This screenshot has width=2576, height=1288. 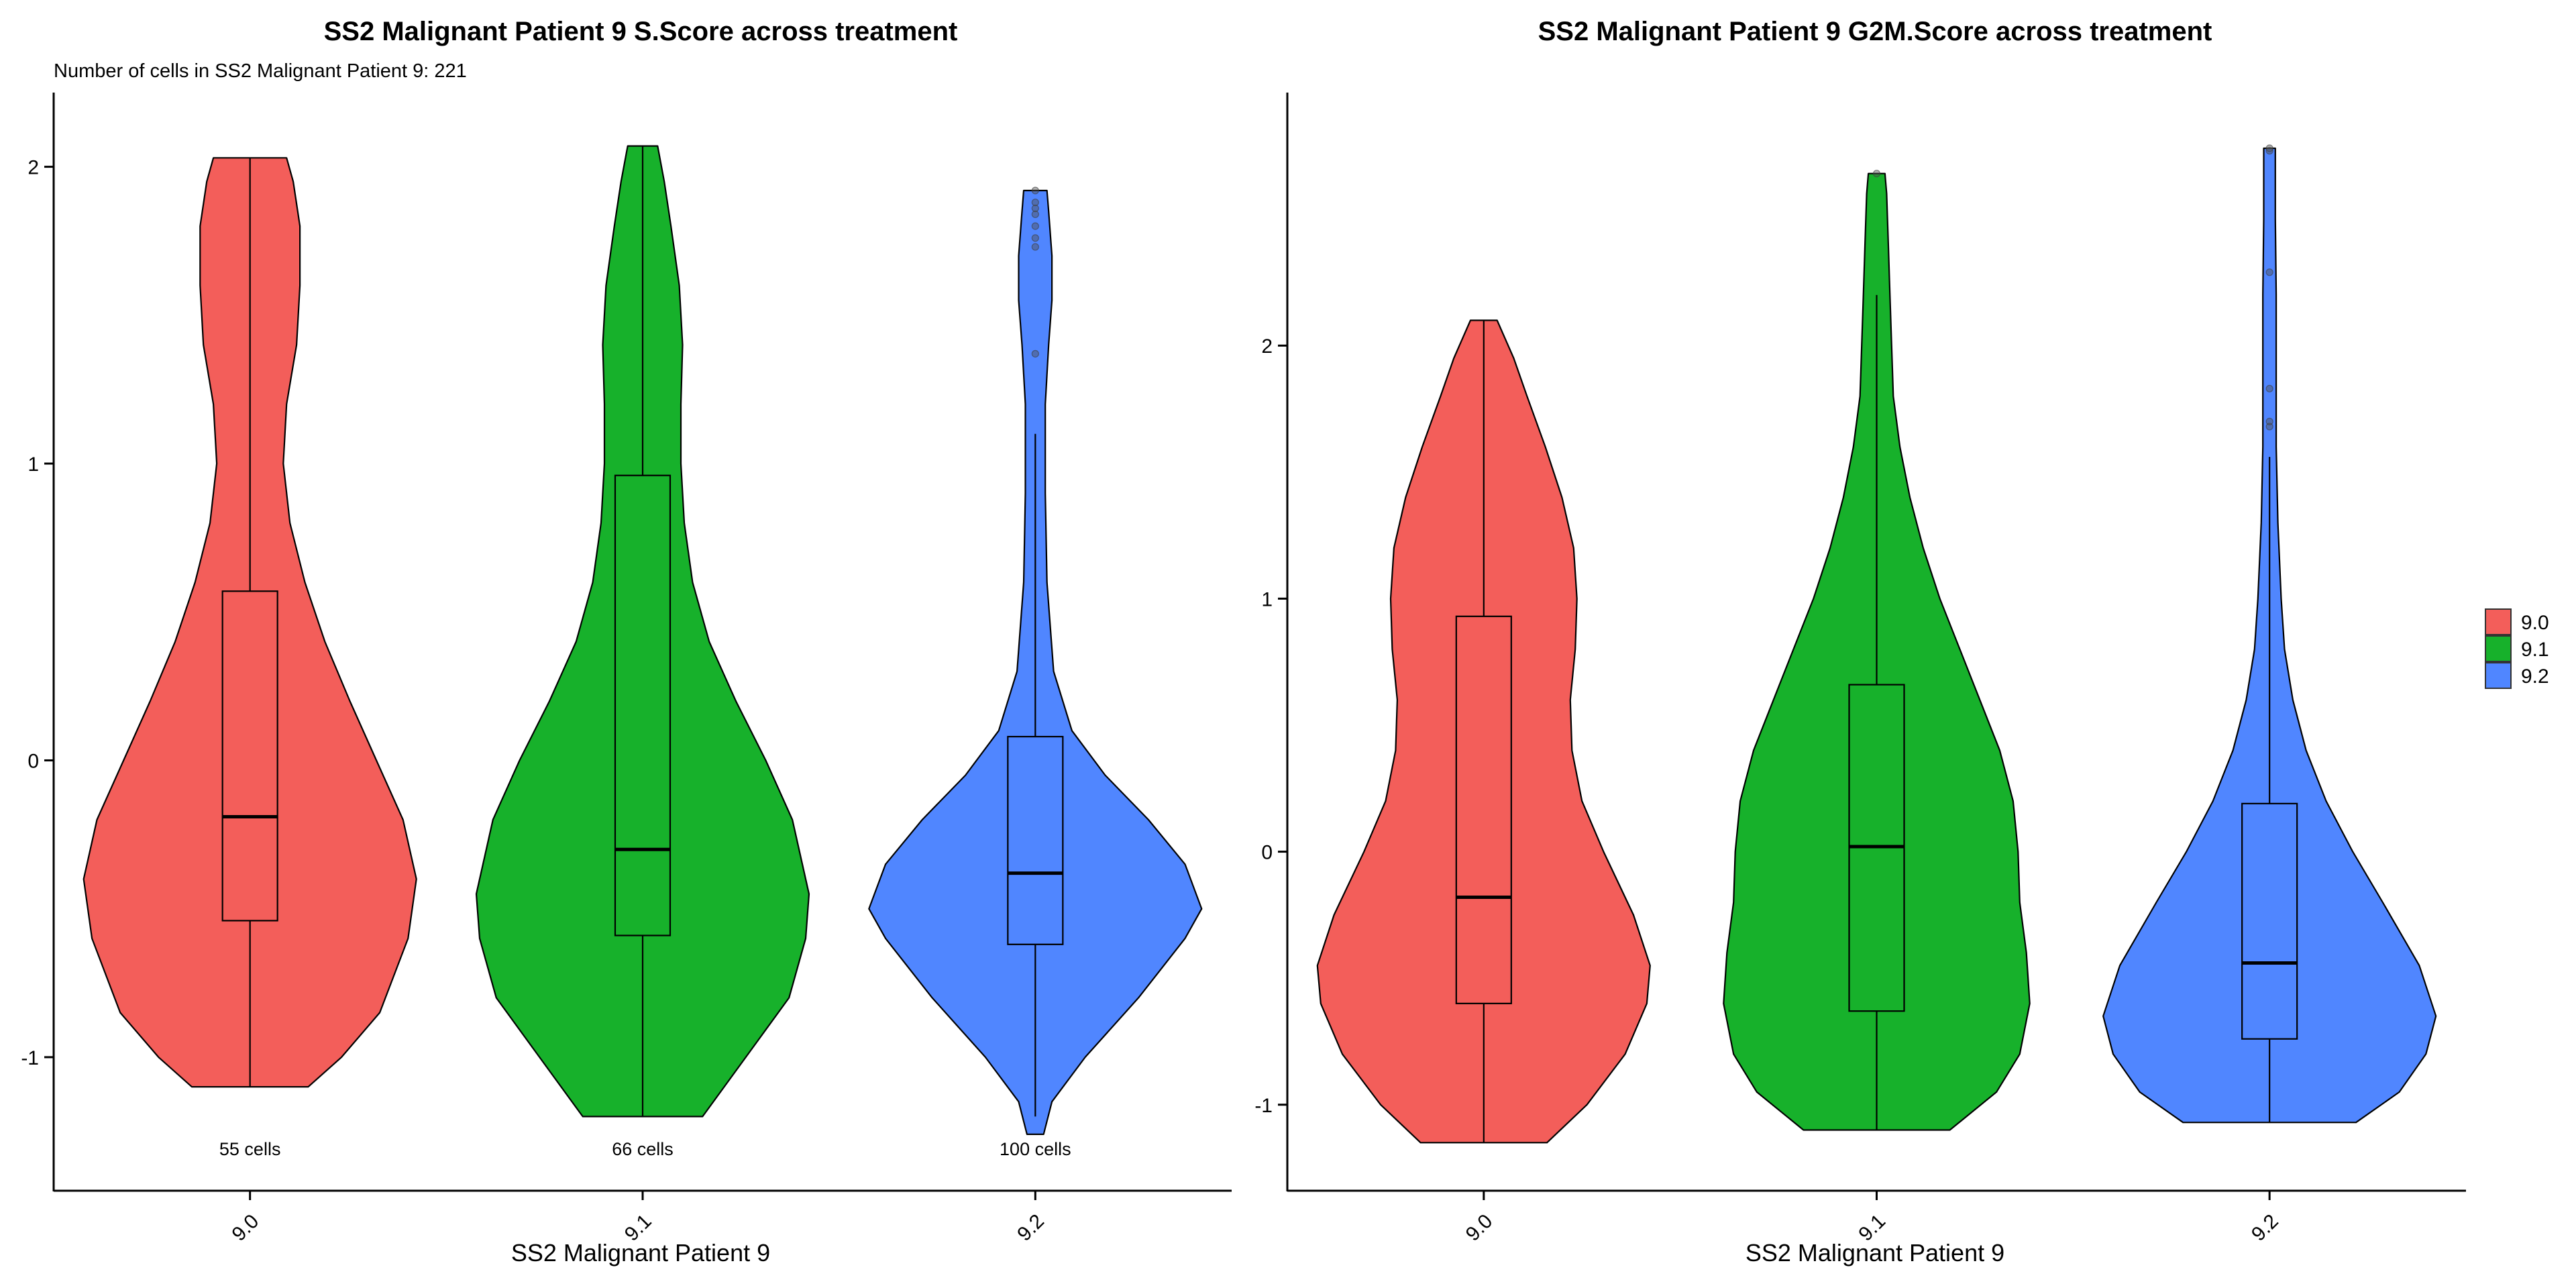 I want to click on g2m-score-y-tick-label: -1, so click(x=1263, y=1106).